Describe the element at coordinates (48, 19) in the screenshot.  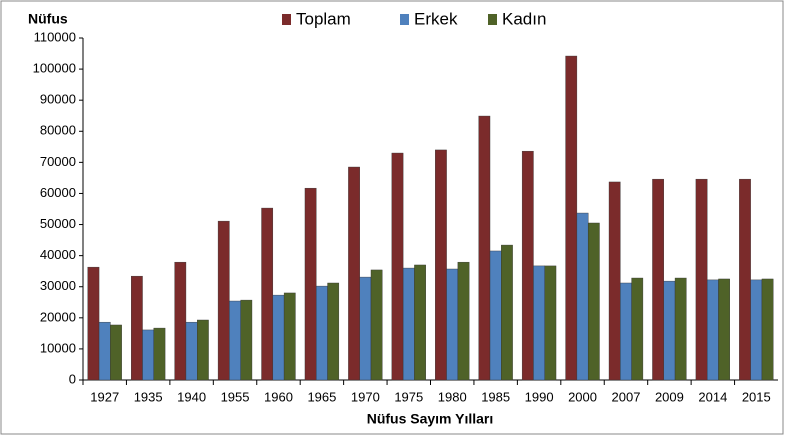
I see `y-axis-label: Nüfus` at that location.